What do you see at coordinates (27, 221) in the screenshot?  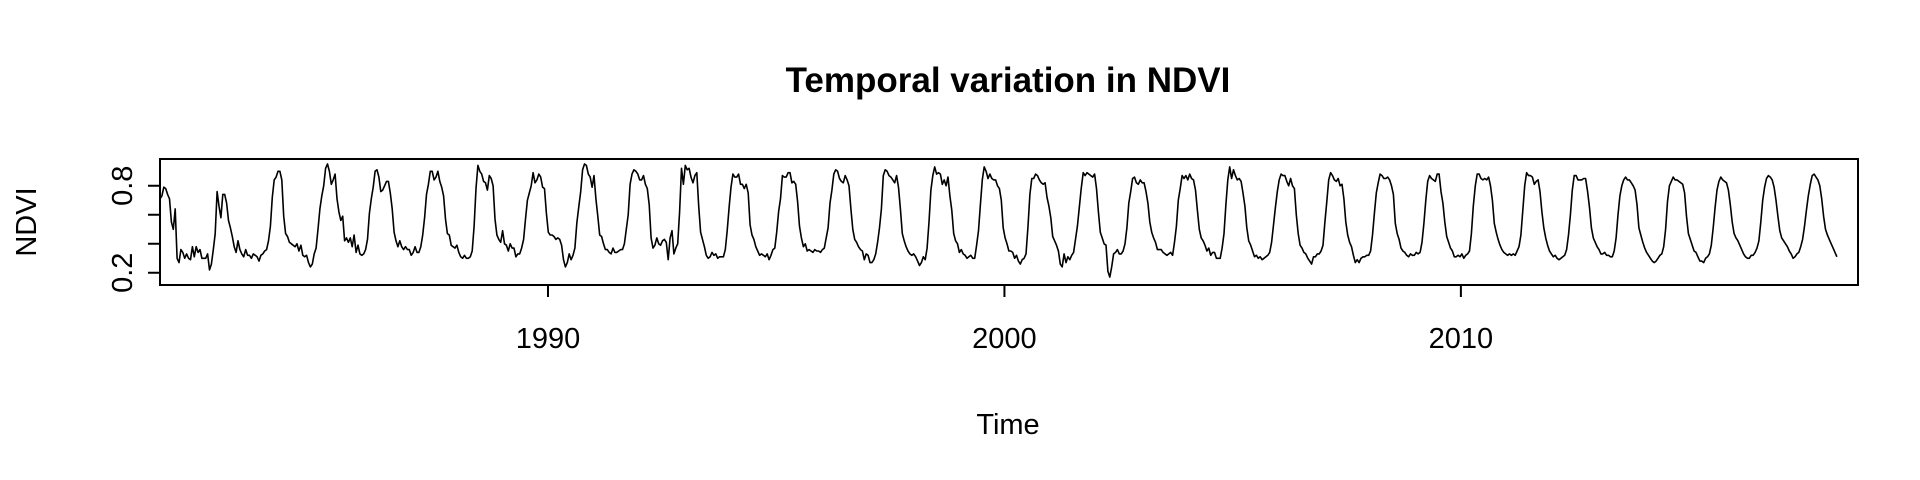 I see `y-axis-label: NDVI` at bounding box center [27, 221].